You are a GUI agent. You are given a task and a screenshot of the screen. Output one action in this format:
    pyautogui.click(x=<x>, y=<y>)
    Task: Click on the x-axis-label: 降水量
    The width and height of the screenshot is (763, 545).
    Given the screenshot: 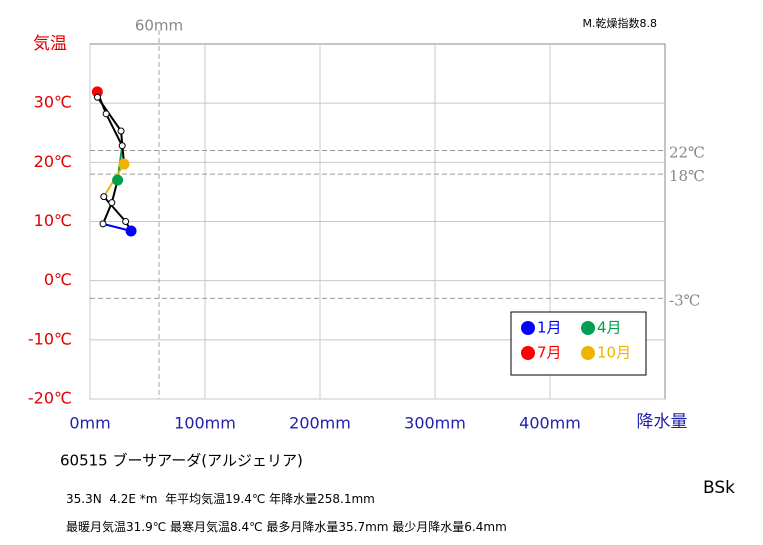 What is the action you would take?
    pyautogui.click(x=662, y=422)
    